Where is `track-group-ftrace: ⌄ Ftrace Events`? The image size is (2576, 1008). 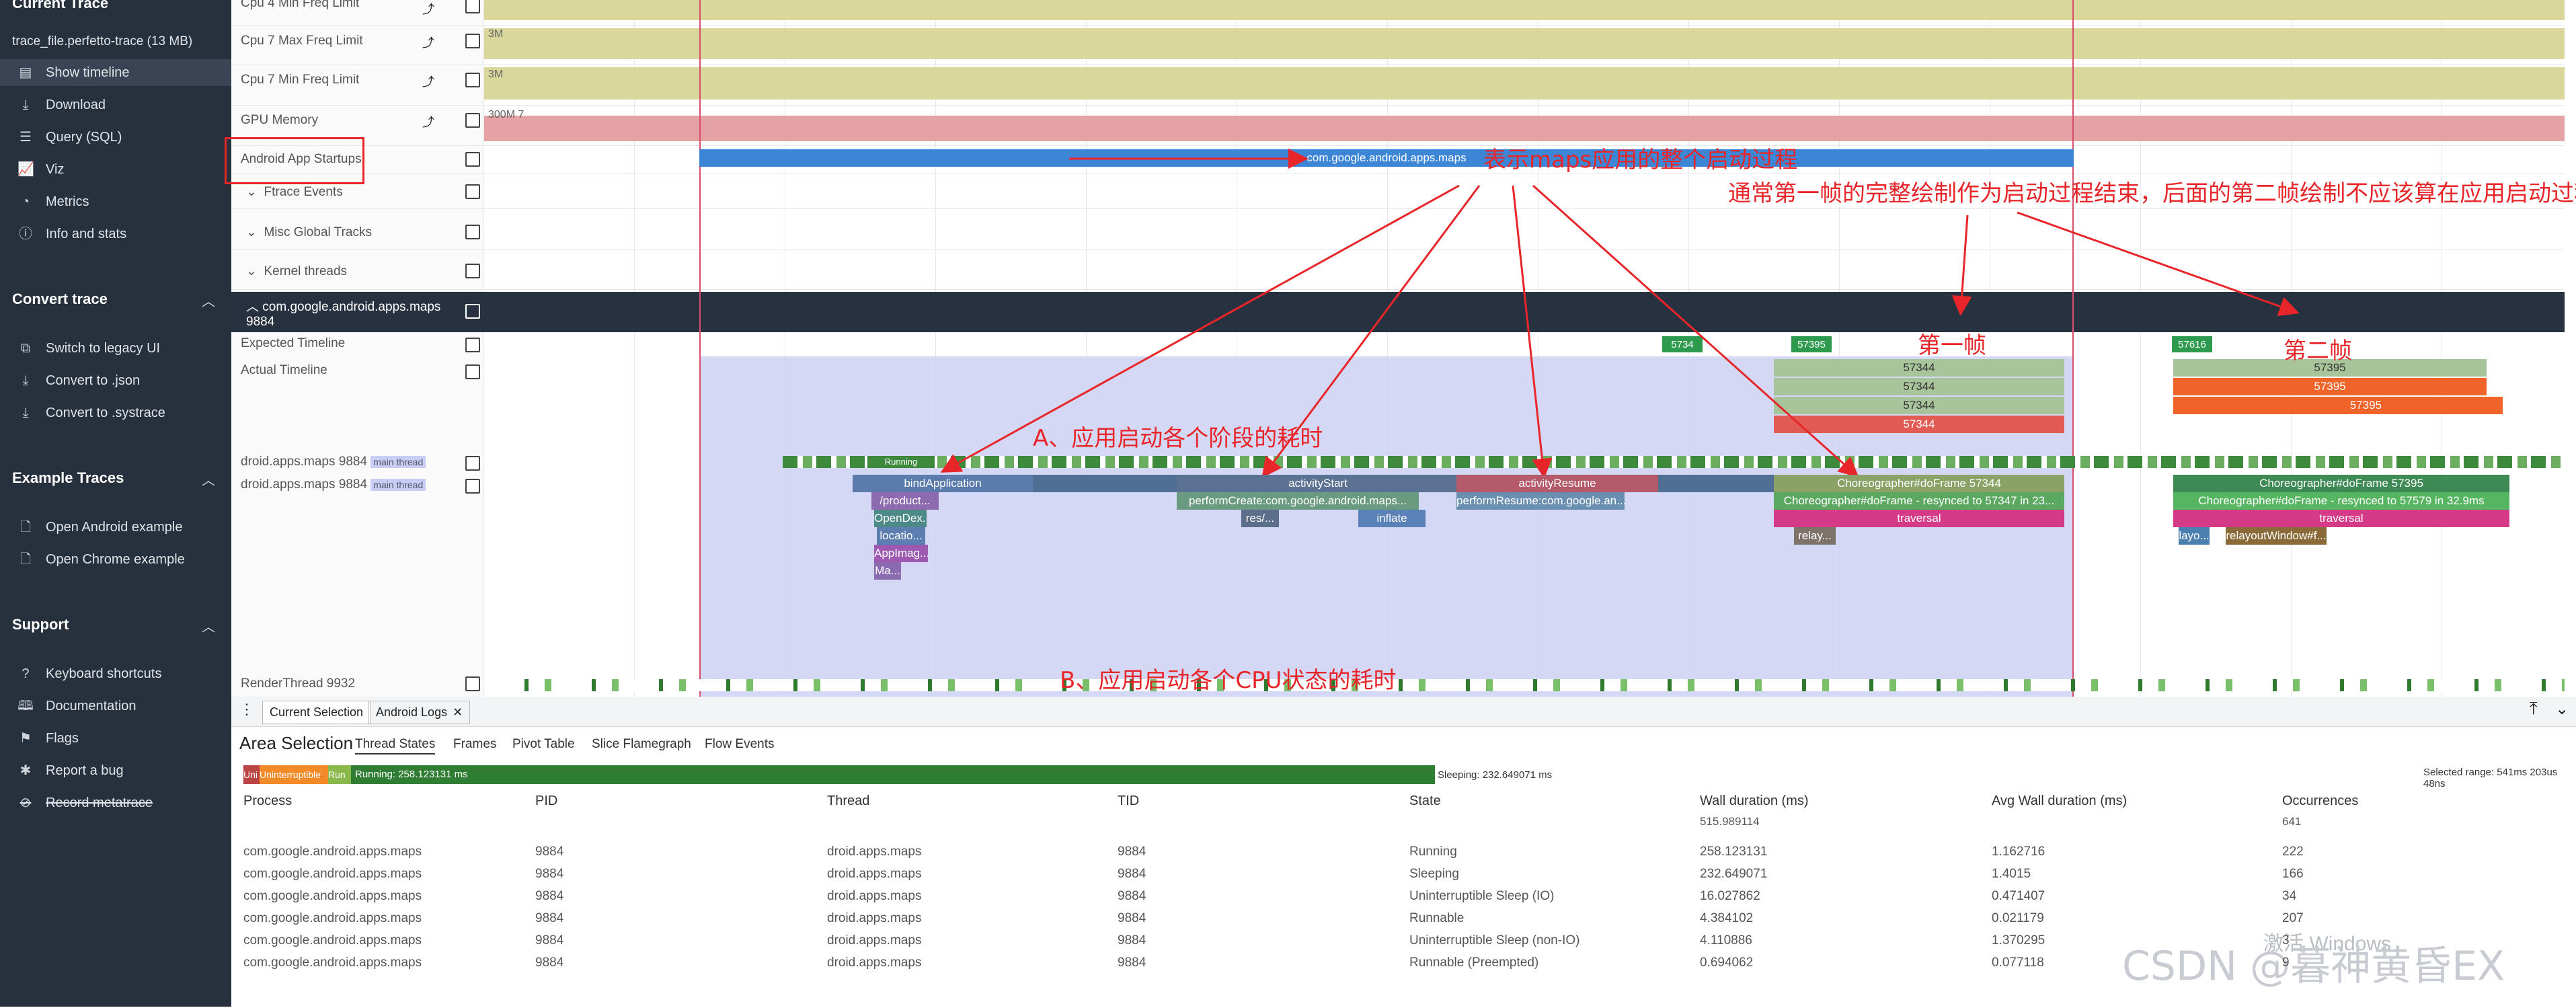
track-group-ftrace: ⌄ Ftrace Events is located at coordinates (295, 192).